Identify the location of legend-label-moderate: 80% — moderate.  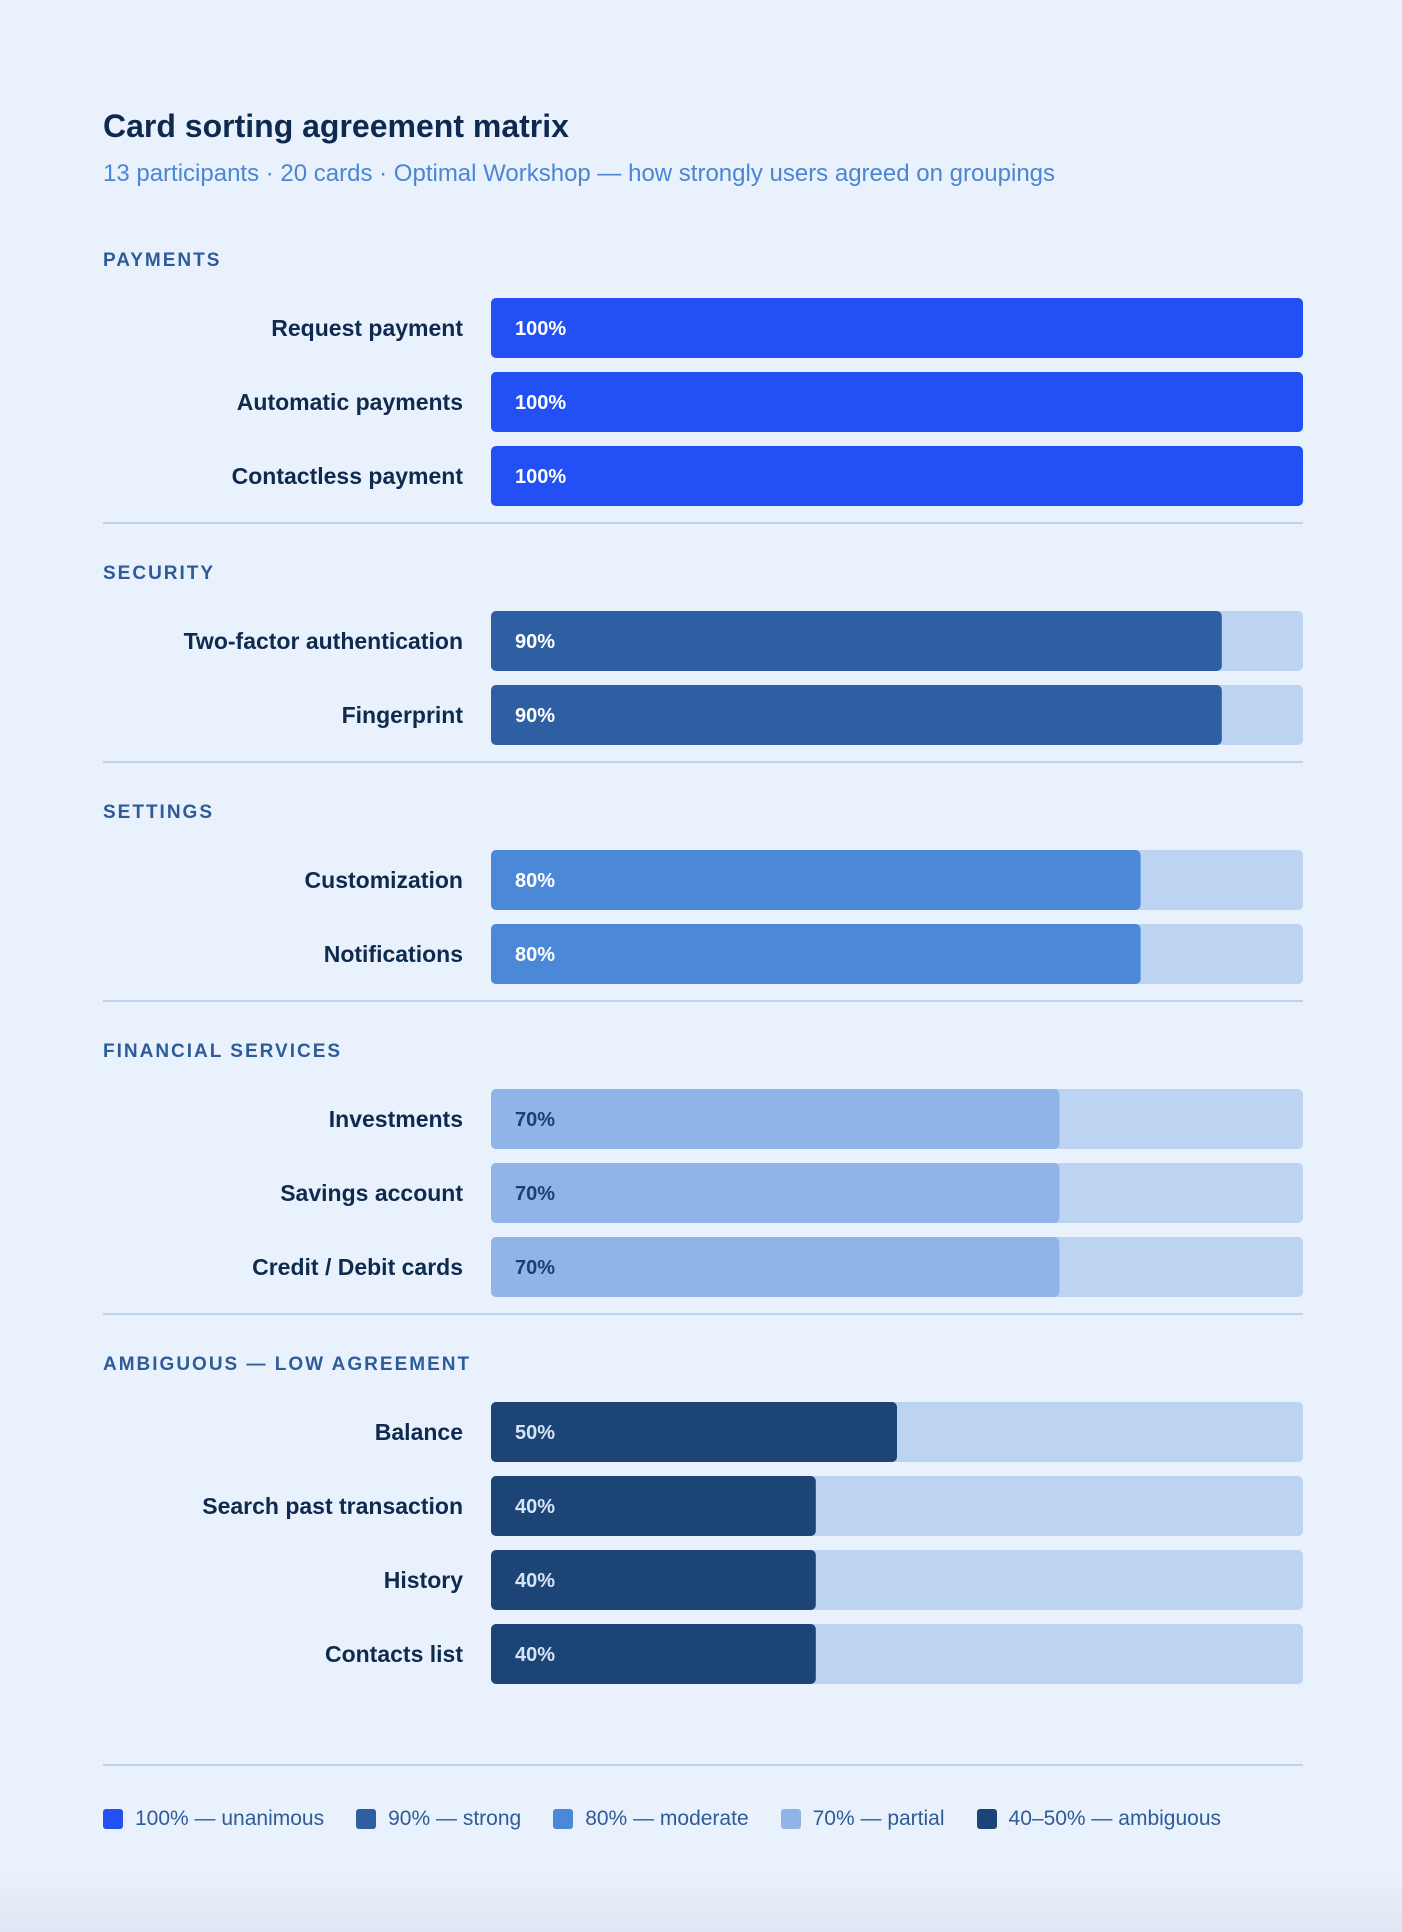
(667, 1818).